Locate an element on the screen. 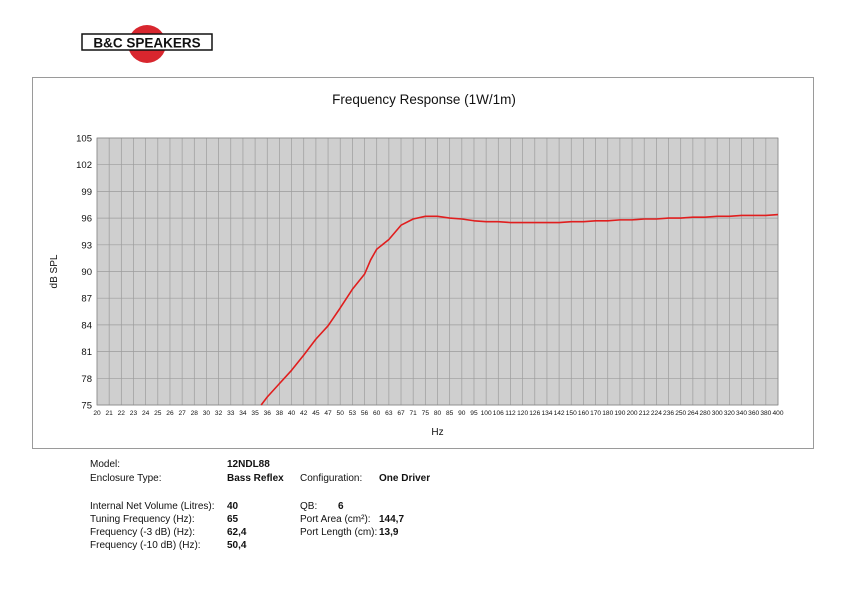 This screenshot has width=849, height=600. enclosure-label: Enclosure Type: is located at coordinates (126, 478).